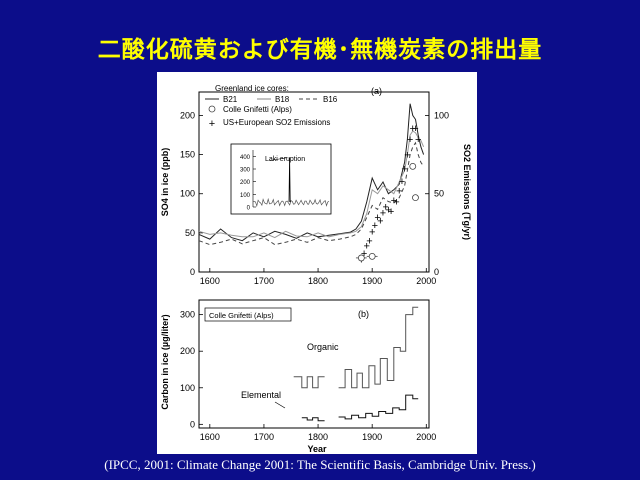 Image resolution: width=640 pixels, height=480 pixels. What do you see at coordinates (165, 182) in the screenshot?
I see `panel-a-ylabel: SO4 in ice (ppb)` at bounding box center [165, 182].